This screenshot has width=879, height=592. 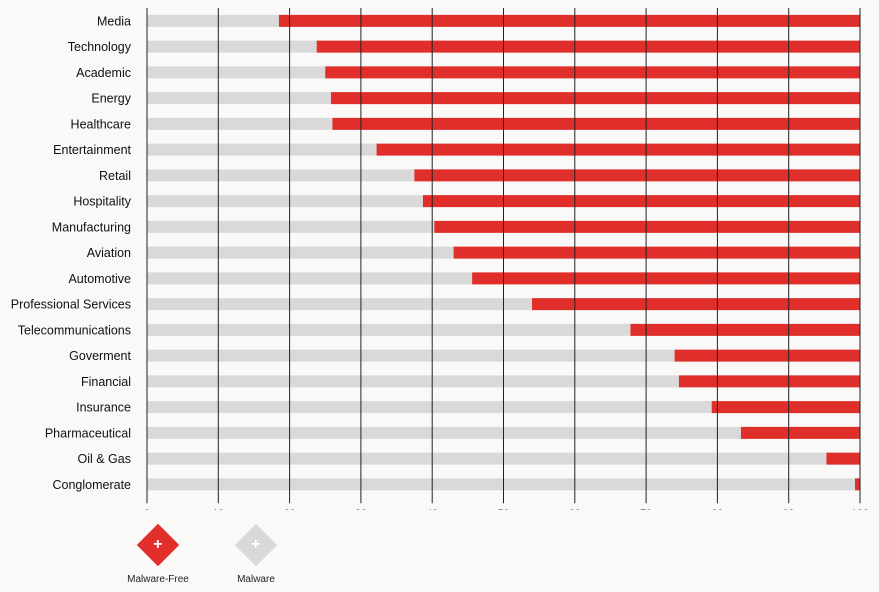 I want to click on category-label-oil-gas: Oil & Gas, so click(x=105, y=459).